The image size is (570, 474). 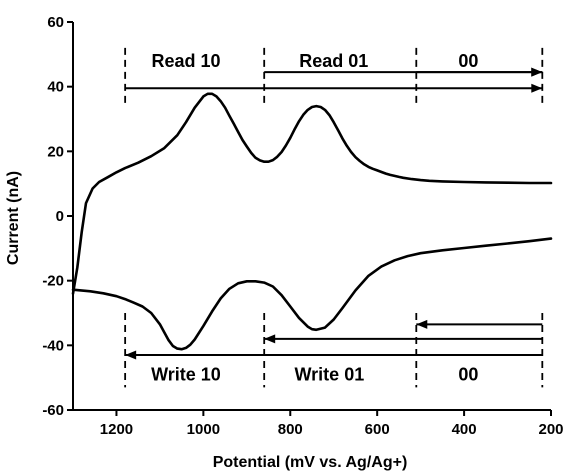 I want to click on read-label: 00, so click(x=468, y=61).